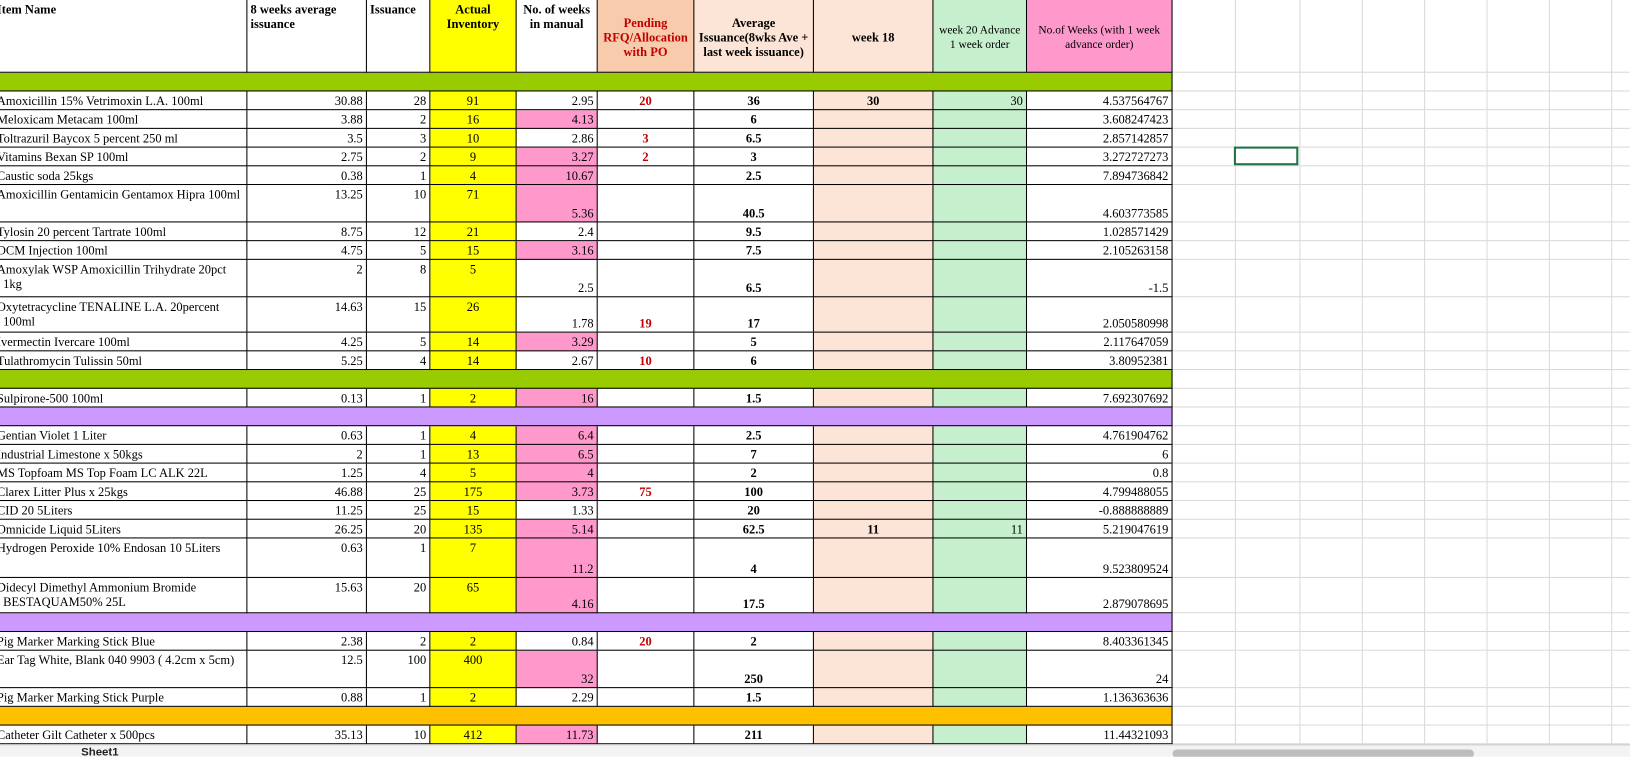 This screenshot has height=757, width=1630. What do you see at coordinates (398, 278) in the screenshot?
I see `value-cell: 8` at bounding box center [398, 278].